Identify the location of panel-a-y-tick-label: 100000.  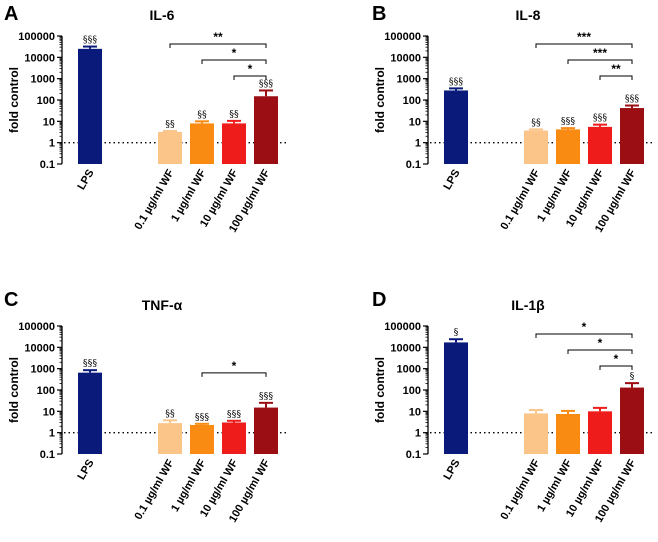
(36, 37).